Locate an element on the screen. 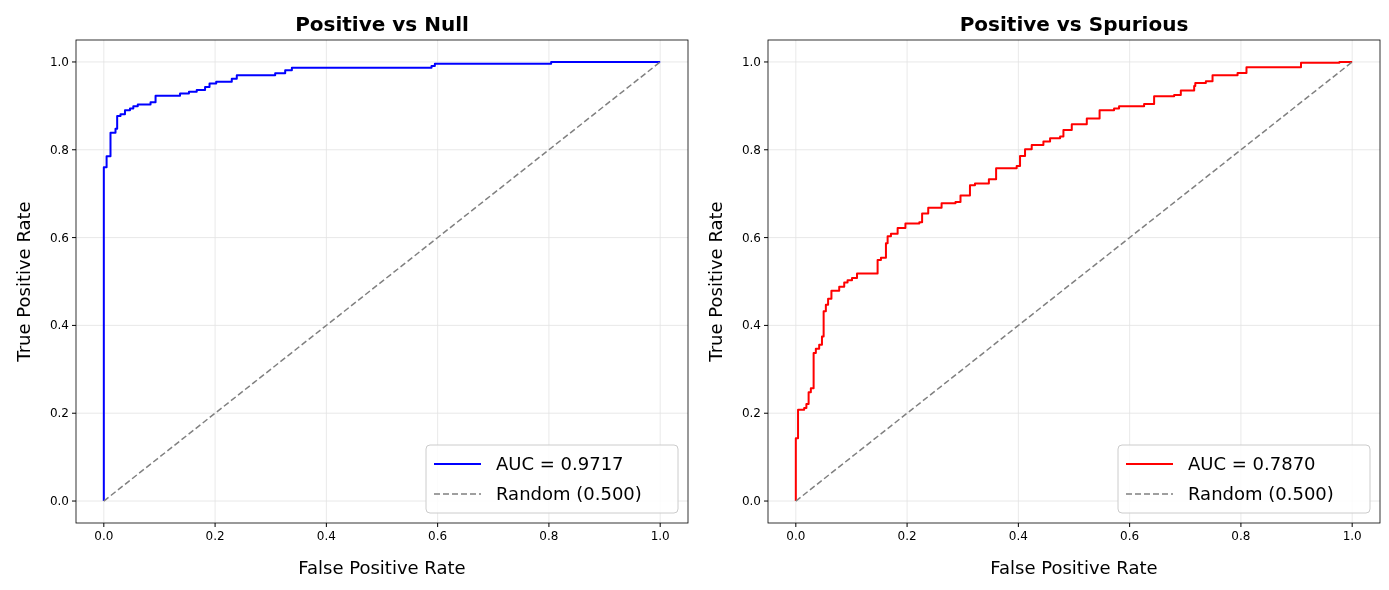  legend-label: AUC = 0.7870 is located at coordinates (1252, 463).